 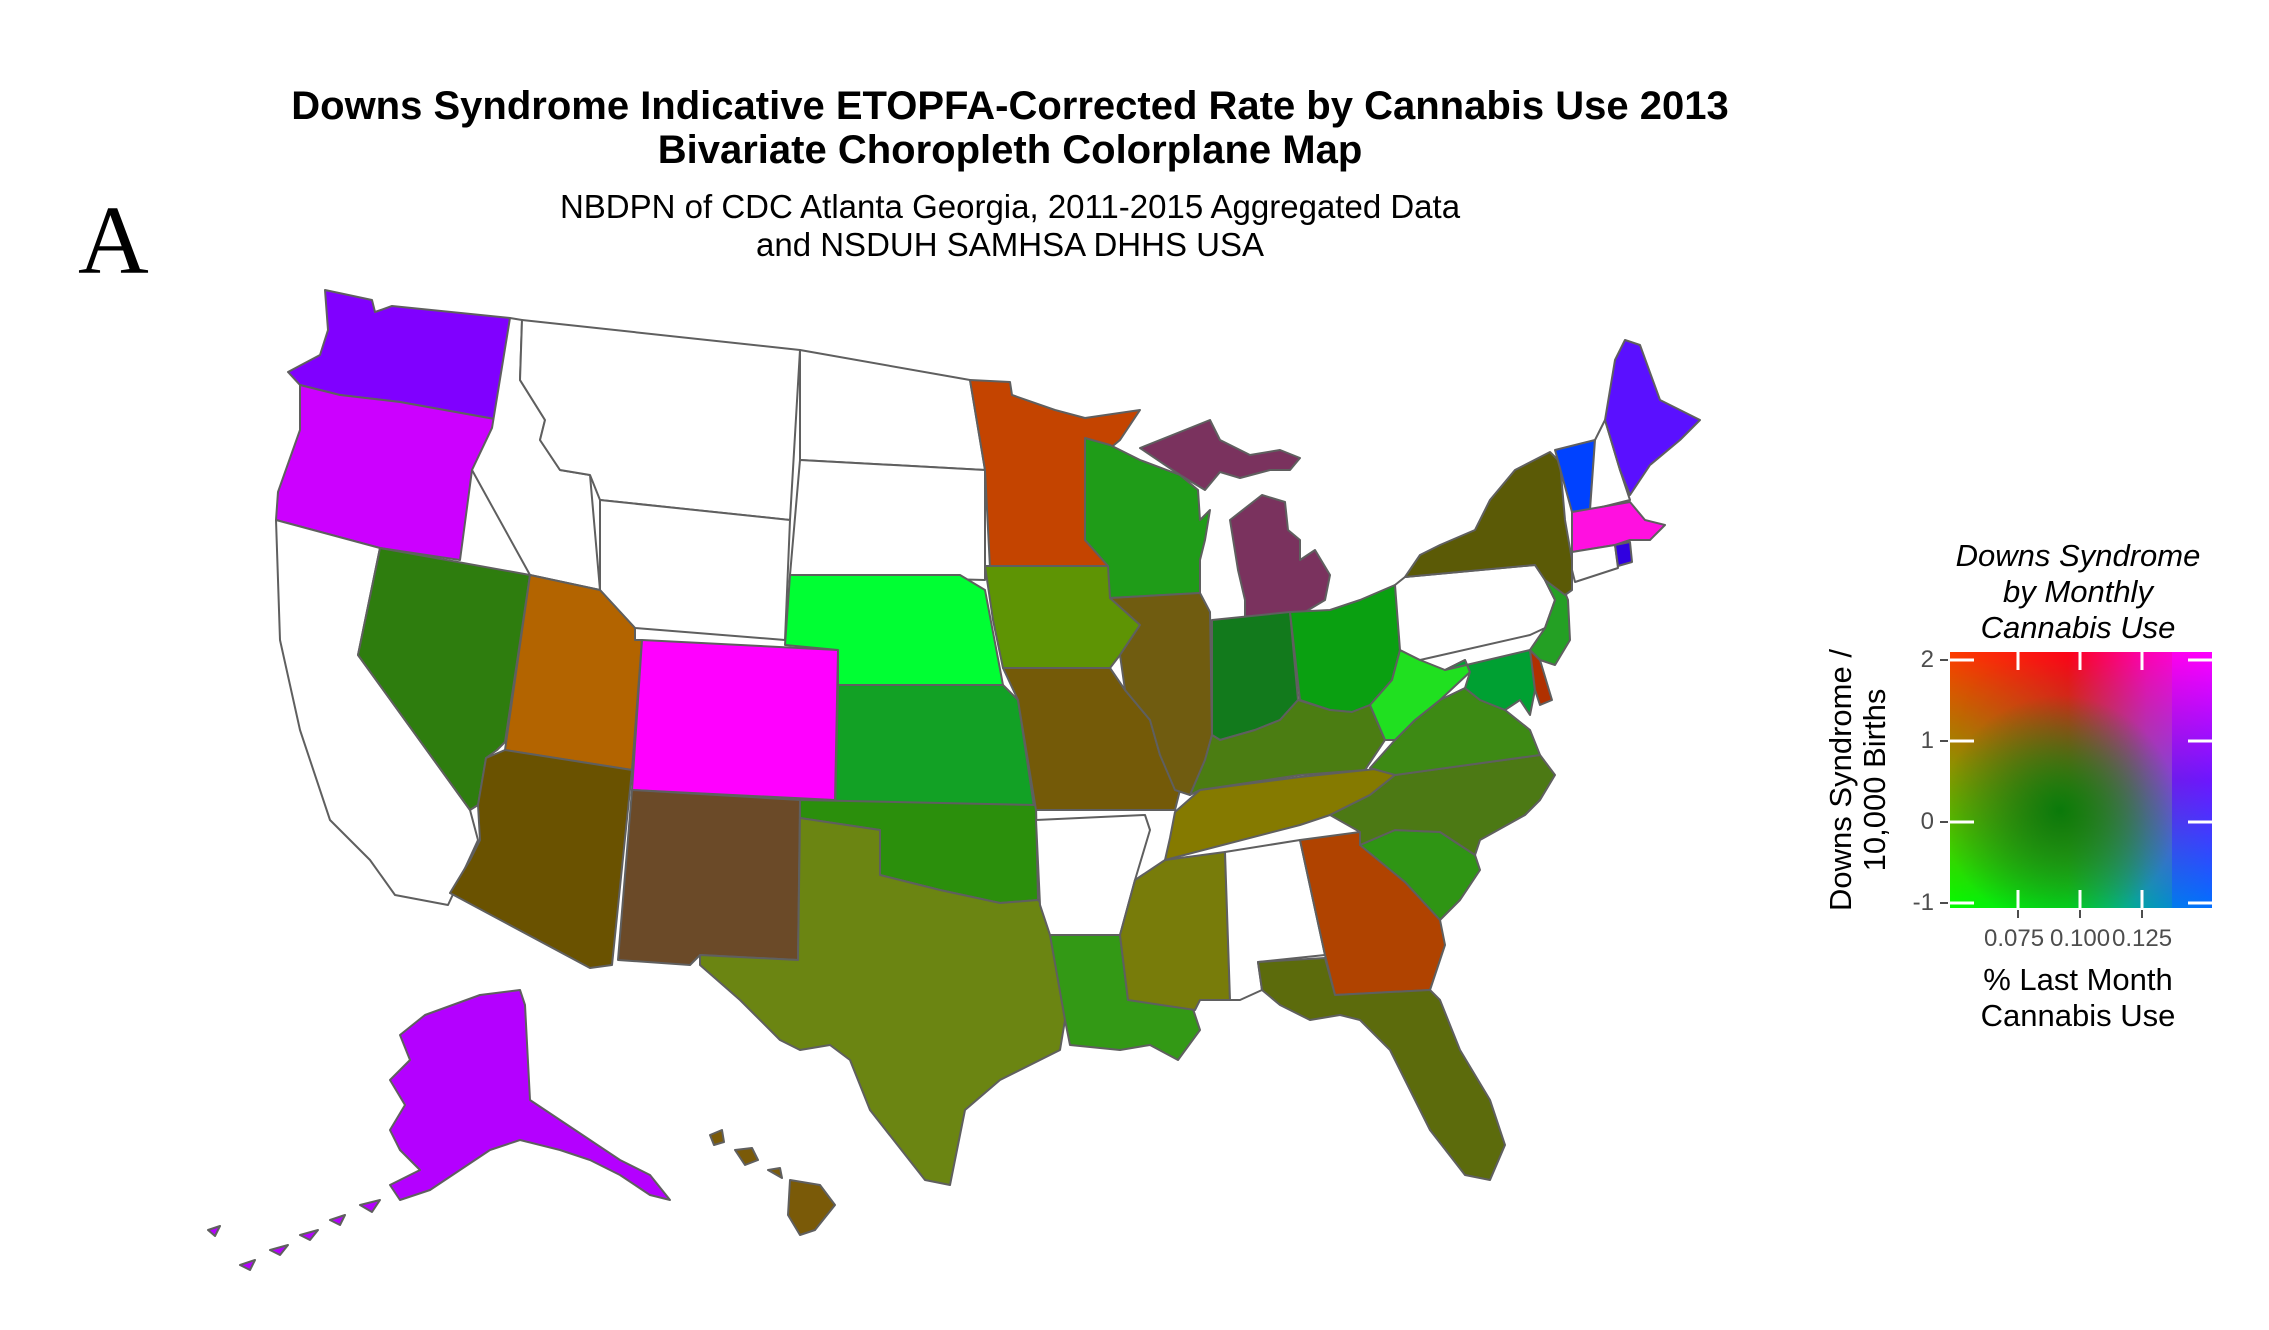 I want to click on state-AK, so click(x=530, y=1095).